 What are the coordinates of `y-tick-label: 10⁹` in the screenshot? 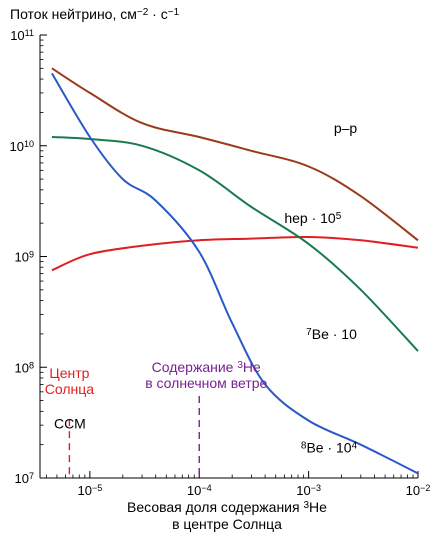 It's located at (24, 257).